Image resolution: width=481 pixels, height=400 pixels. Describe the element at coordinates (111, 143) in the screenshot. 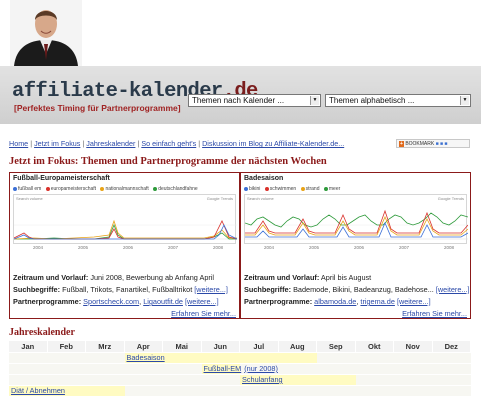

I see `nav-jahreskalender: Jahreskalender` at that location.